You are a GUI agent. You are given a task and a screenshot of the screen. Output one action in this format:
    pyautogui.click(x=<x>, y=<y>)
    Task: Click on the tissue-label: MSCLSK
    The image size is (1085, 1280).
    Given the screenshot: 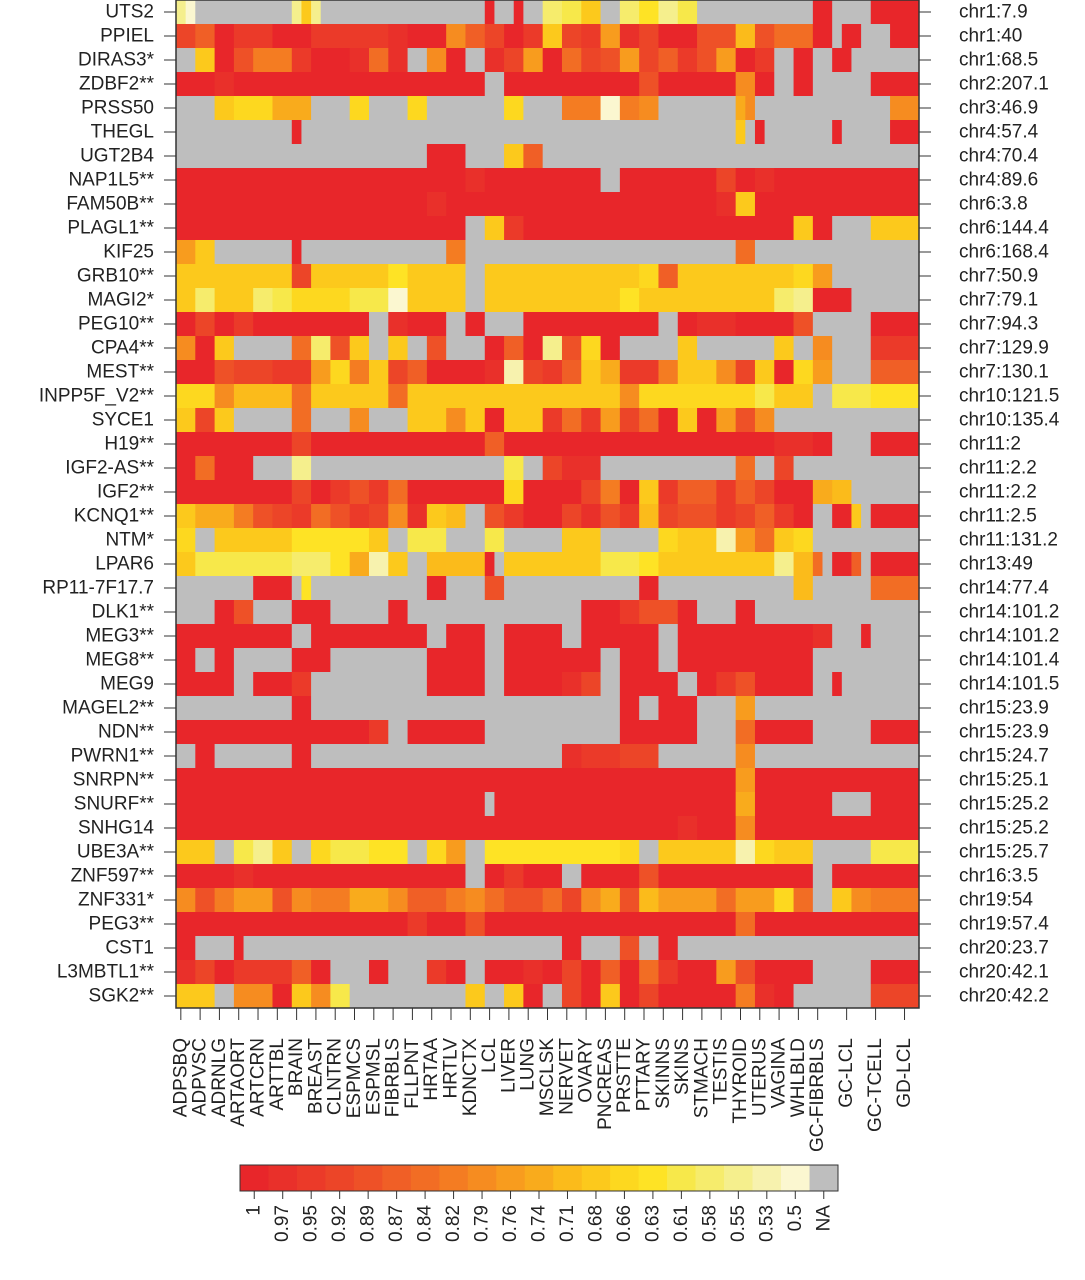 What is the action you would take?
    pyautogui.click(x=547, y=1077)
    